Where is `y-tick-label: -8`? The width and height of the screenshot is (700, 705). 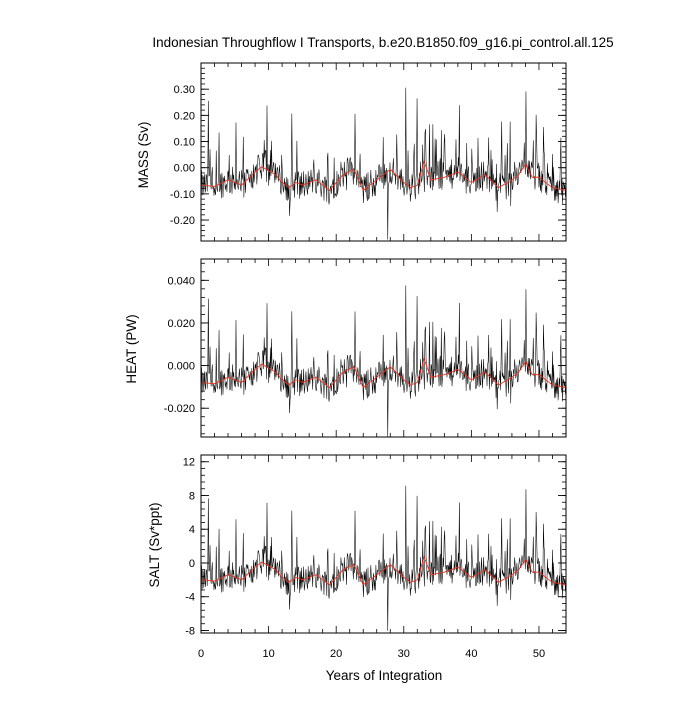 y-tick-label: -8 is located at coordinates (190, 631).